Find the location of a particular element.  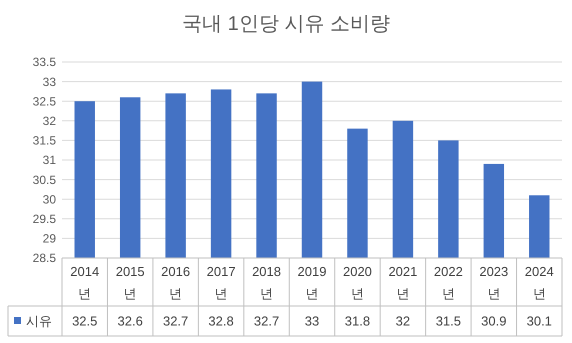

data-label: 32.5 is located at coordinates (85, 321).